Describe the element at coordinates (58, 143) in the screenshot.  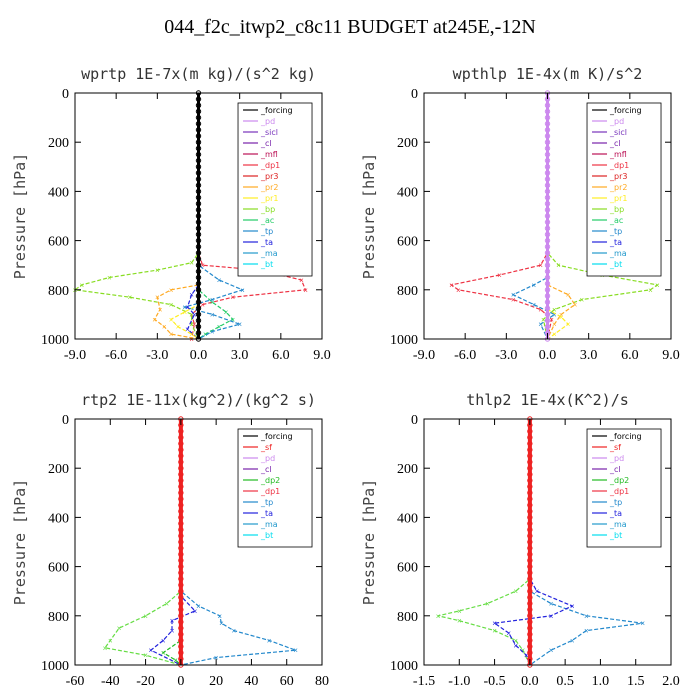
I see `y-tick-label: 200` at that location.